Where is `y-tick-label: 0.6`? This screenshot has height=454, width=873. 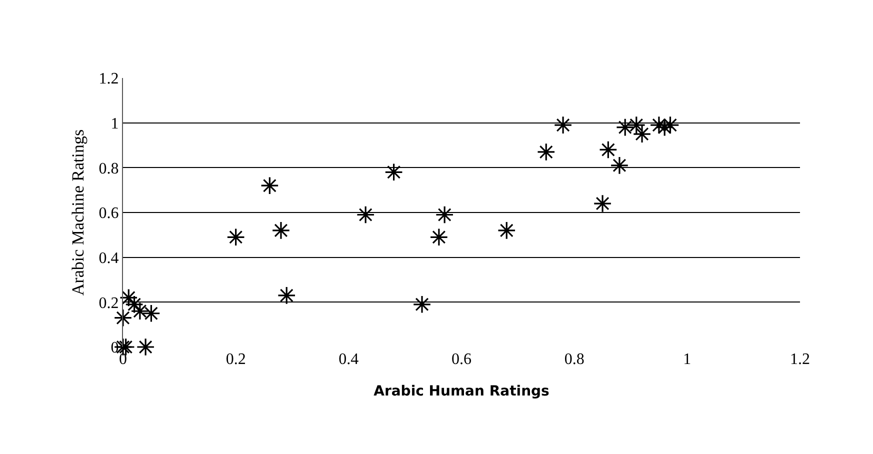
y-tick-label: 0.6 is located at coordinates (108, 213).